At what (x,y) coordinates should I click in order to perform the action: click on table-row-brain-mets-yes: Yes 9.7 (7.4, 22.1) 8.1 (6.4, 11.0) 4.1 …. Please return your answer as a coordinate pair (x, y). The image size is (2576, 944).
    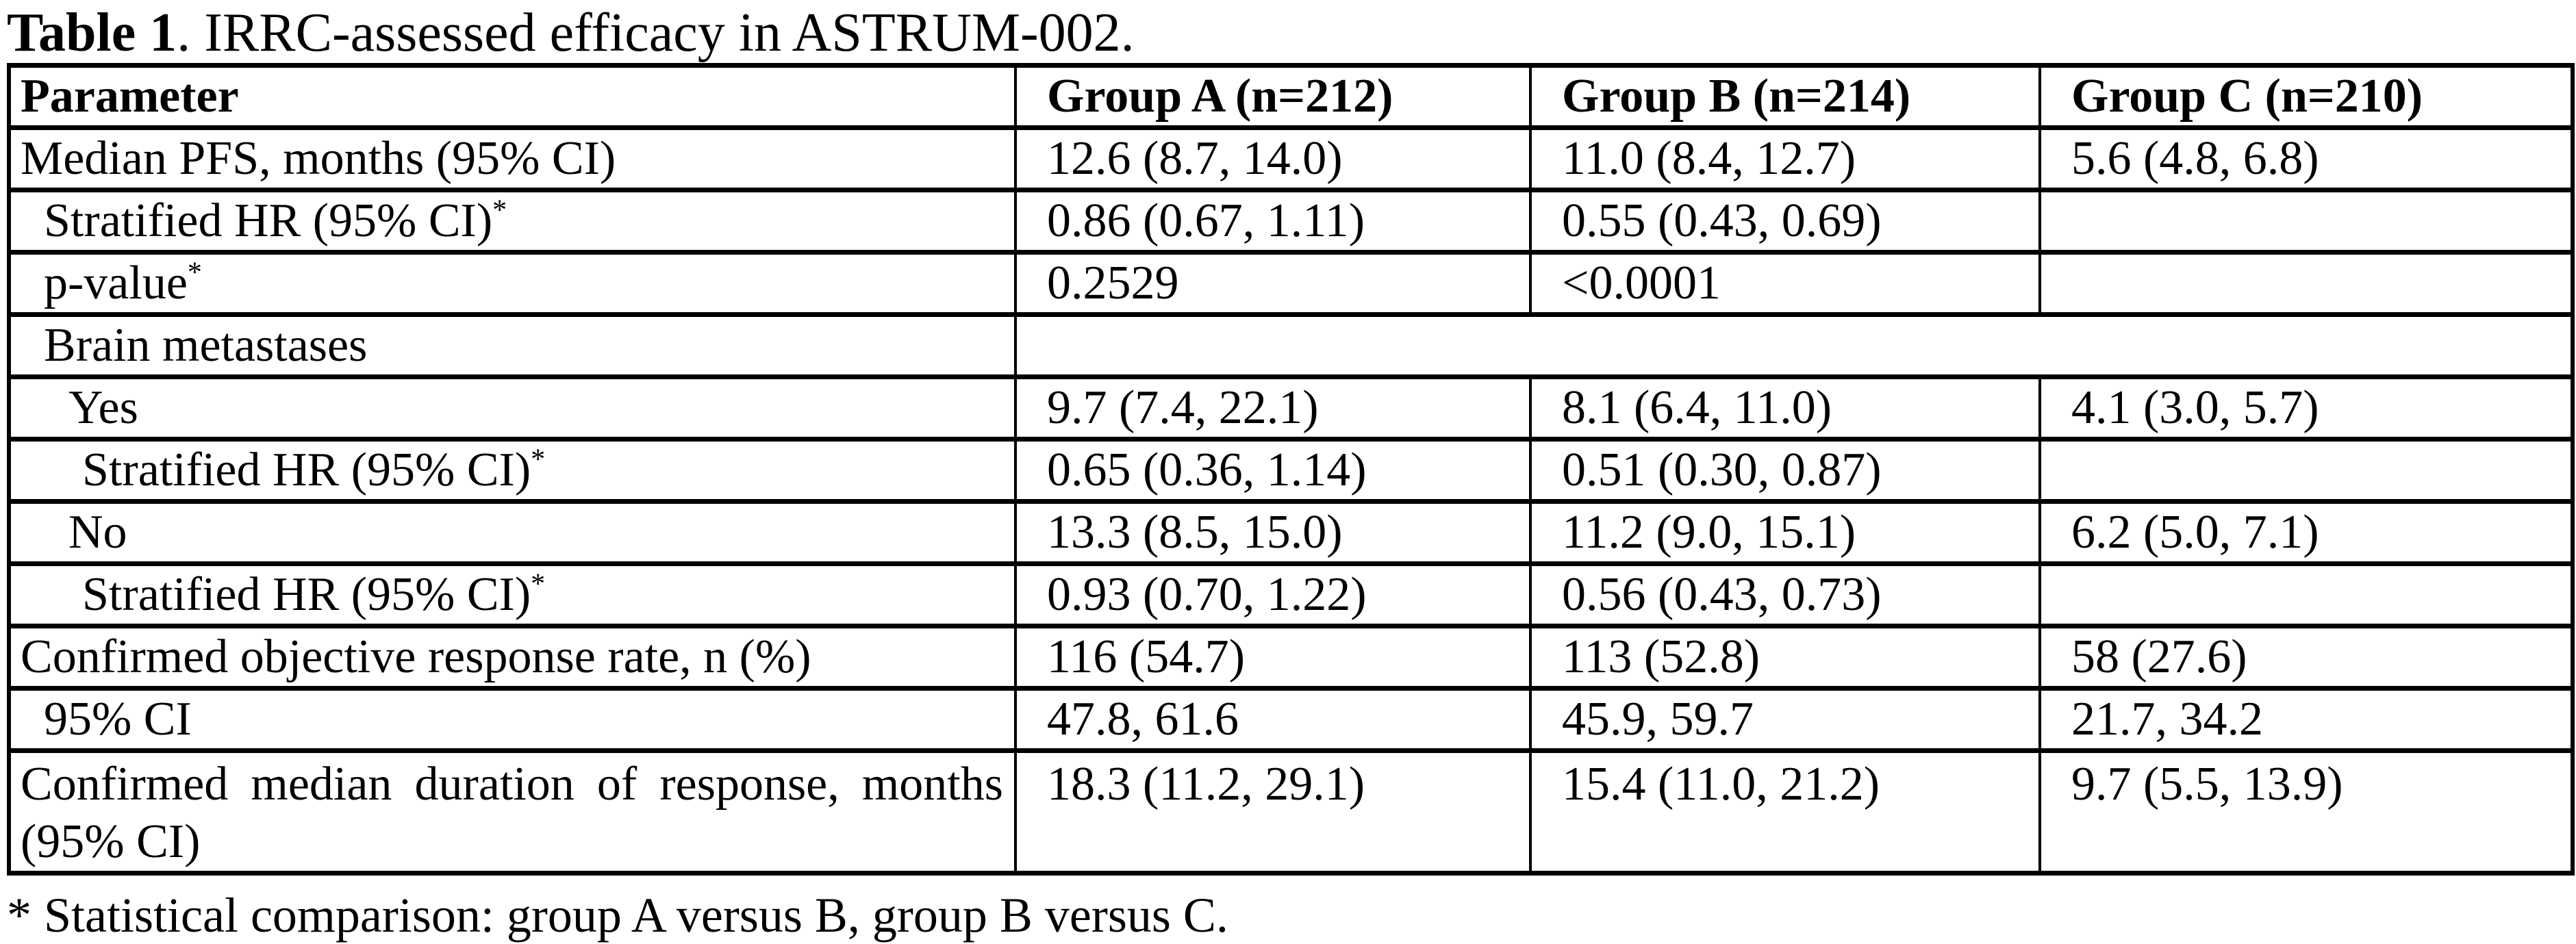
    Looking at the image, I should click on (1291, 408).